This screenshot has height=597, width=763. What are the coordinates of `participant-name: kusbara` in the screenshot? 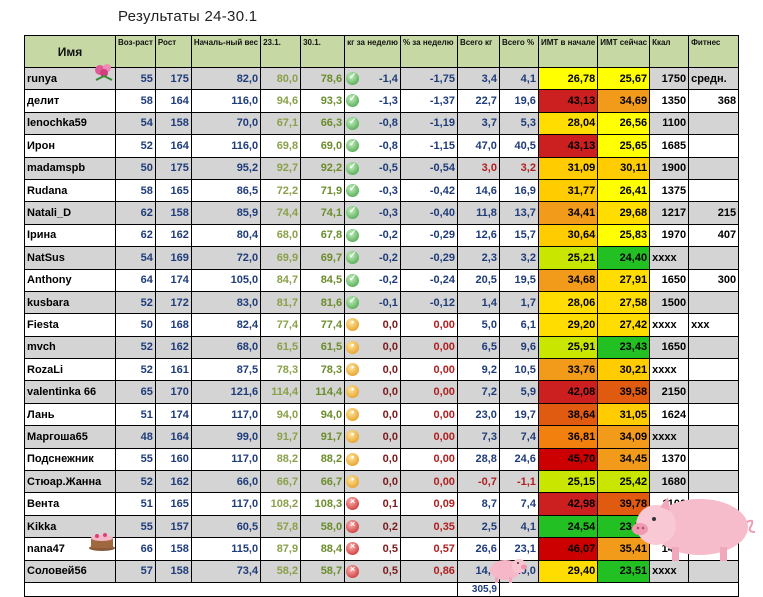 It's located at (70, 302).